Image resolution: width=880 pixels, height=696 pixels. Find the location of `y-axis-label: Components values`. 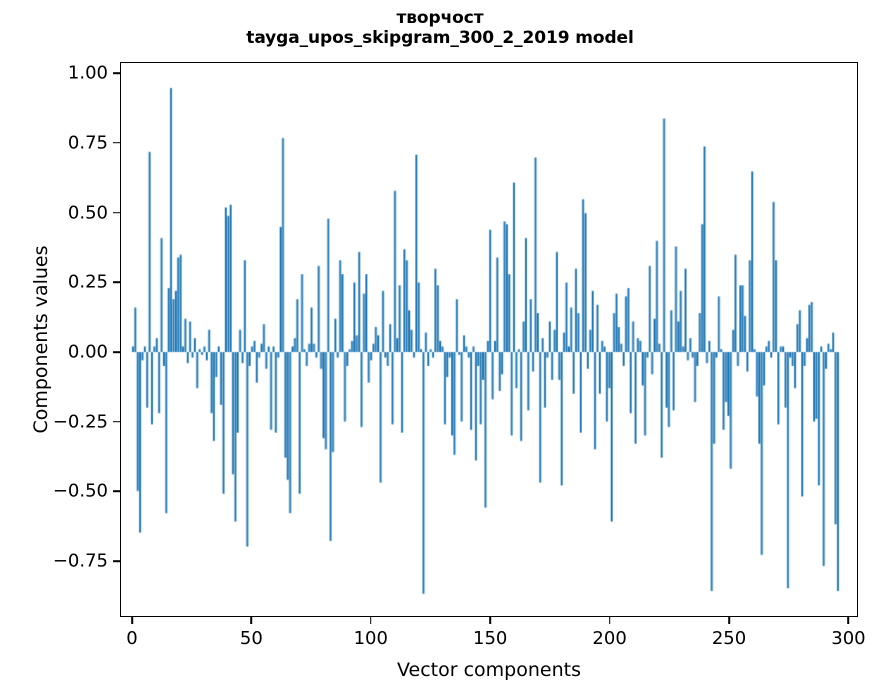

y-axis-label: Components values is located at coordinates (41, 339).